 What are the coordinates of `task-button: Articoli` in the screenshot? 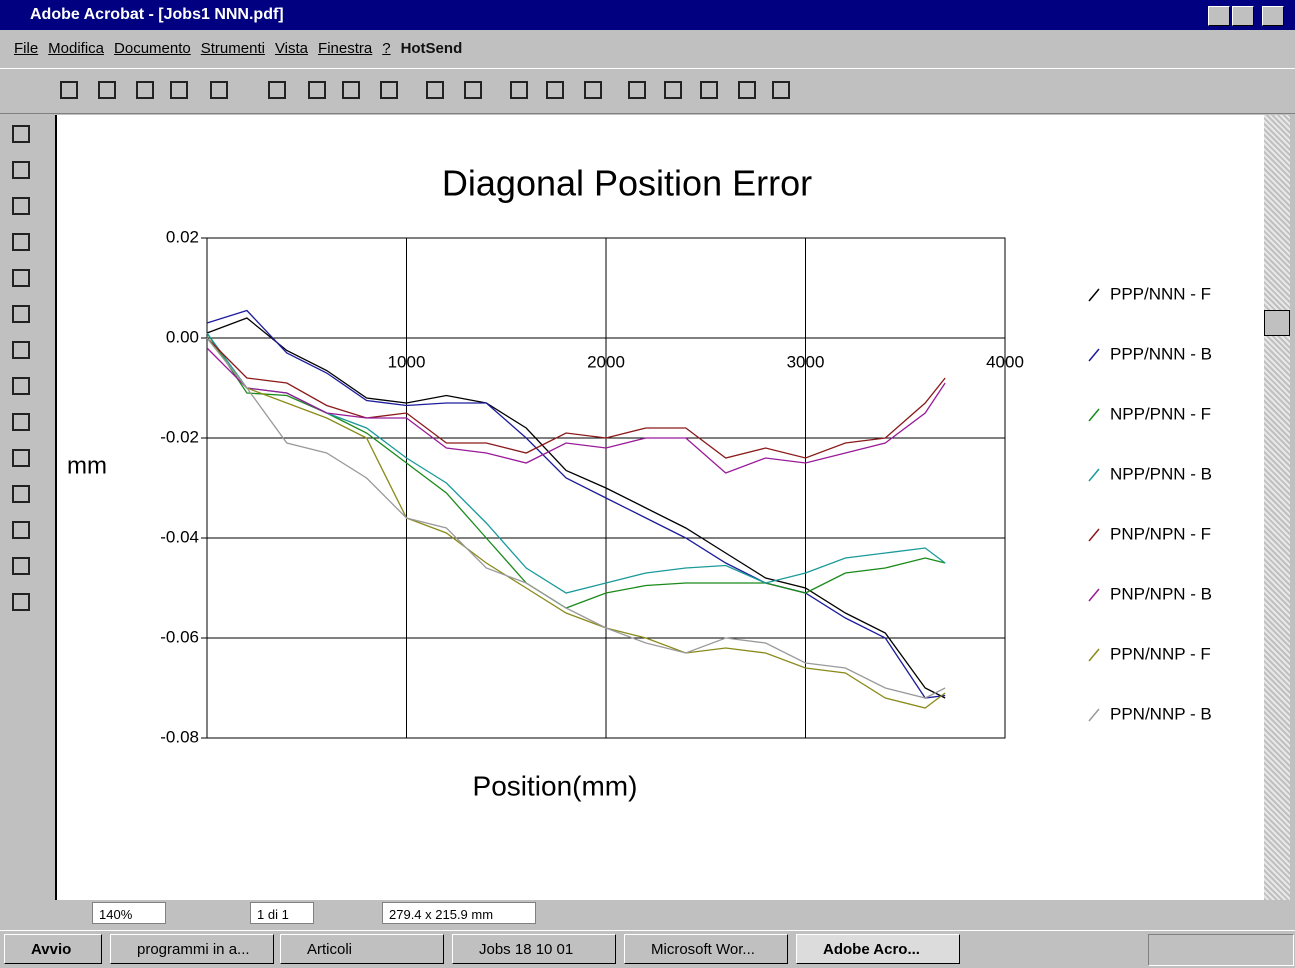 It's located at (362, 949).